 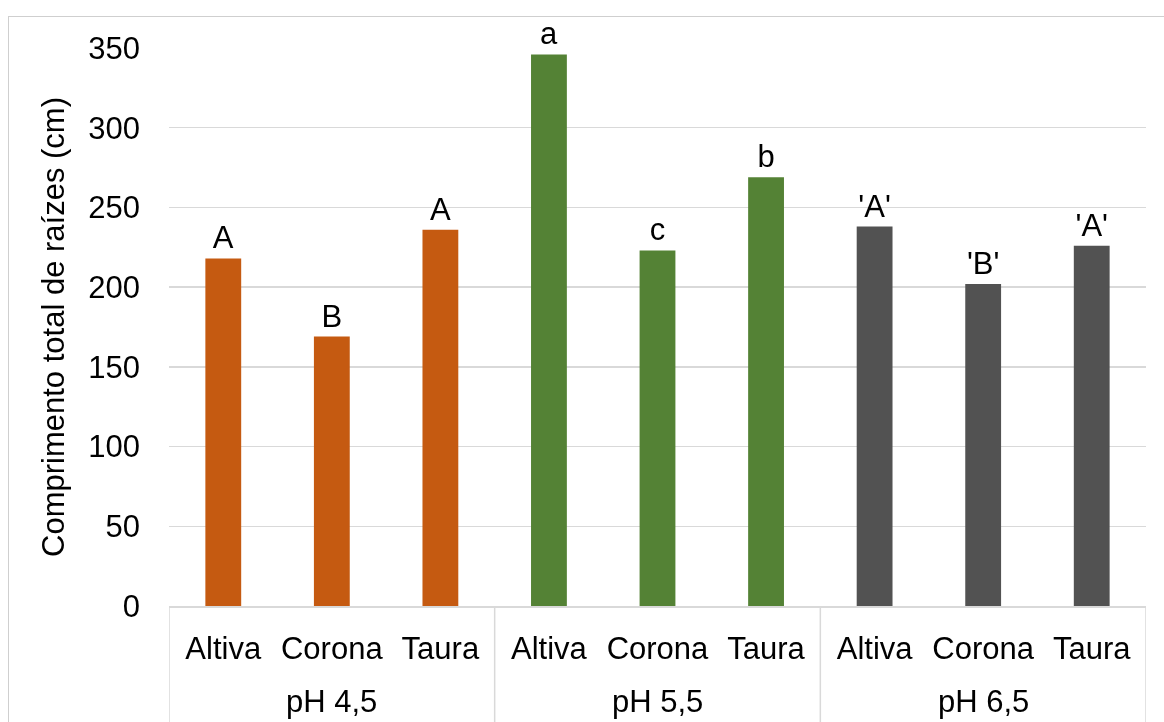 I want to click on text: pH 5,5, so click(x=658, y=701).